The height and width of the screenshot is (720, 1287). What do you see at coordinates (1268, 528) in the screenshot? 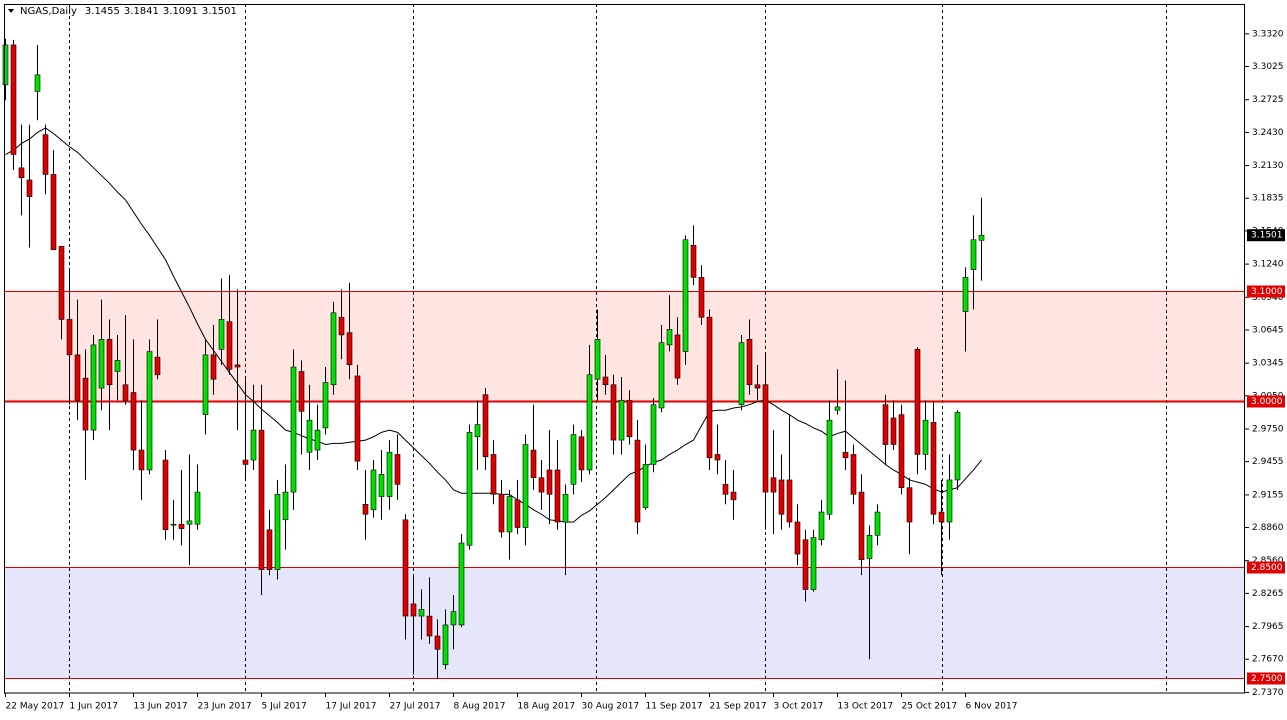
I see `y-tick-label: 2.8860` at bounding box center [1268, 528].